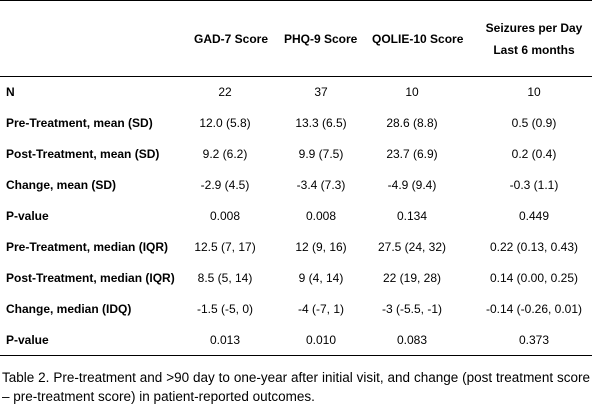 The width and height of the screenshot is (592, 410). Describe the element at coordinates (534, 27) in the screenshot. I see `header-seizures-line1: Seizures per Day` at that location.